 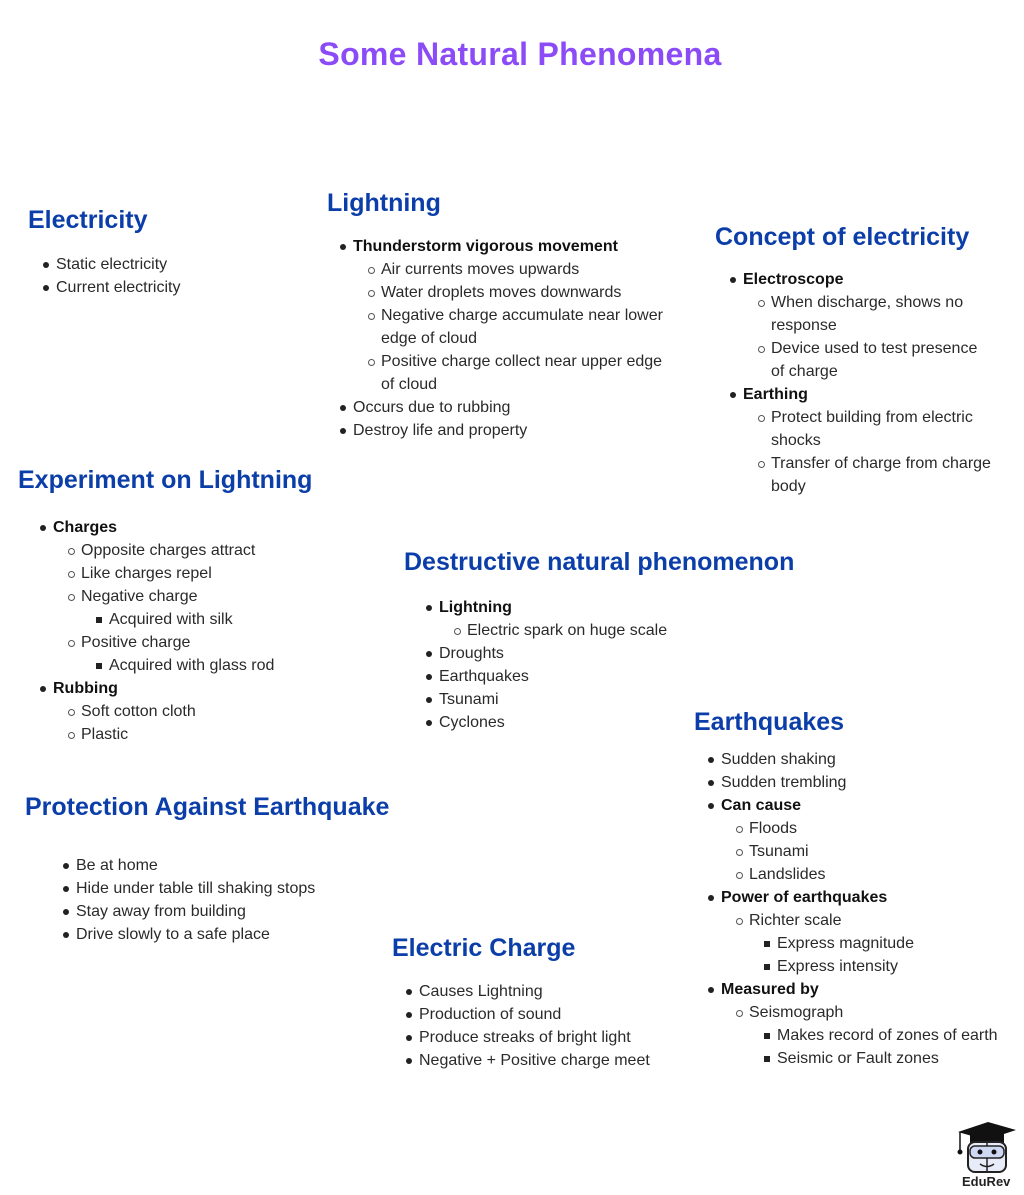 What do you see at coordinates (506, 407) in the screenshot?
I see `list-item: Occurs due to rubbing` at bounding box center [506, 407].